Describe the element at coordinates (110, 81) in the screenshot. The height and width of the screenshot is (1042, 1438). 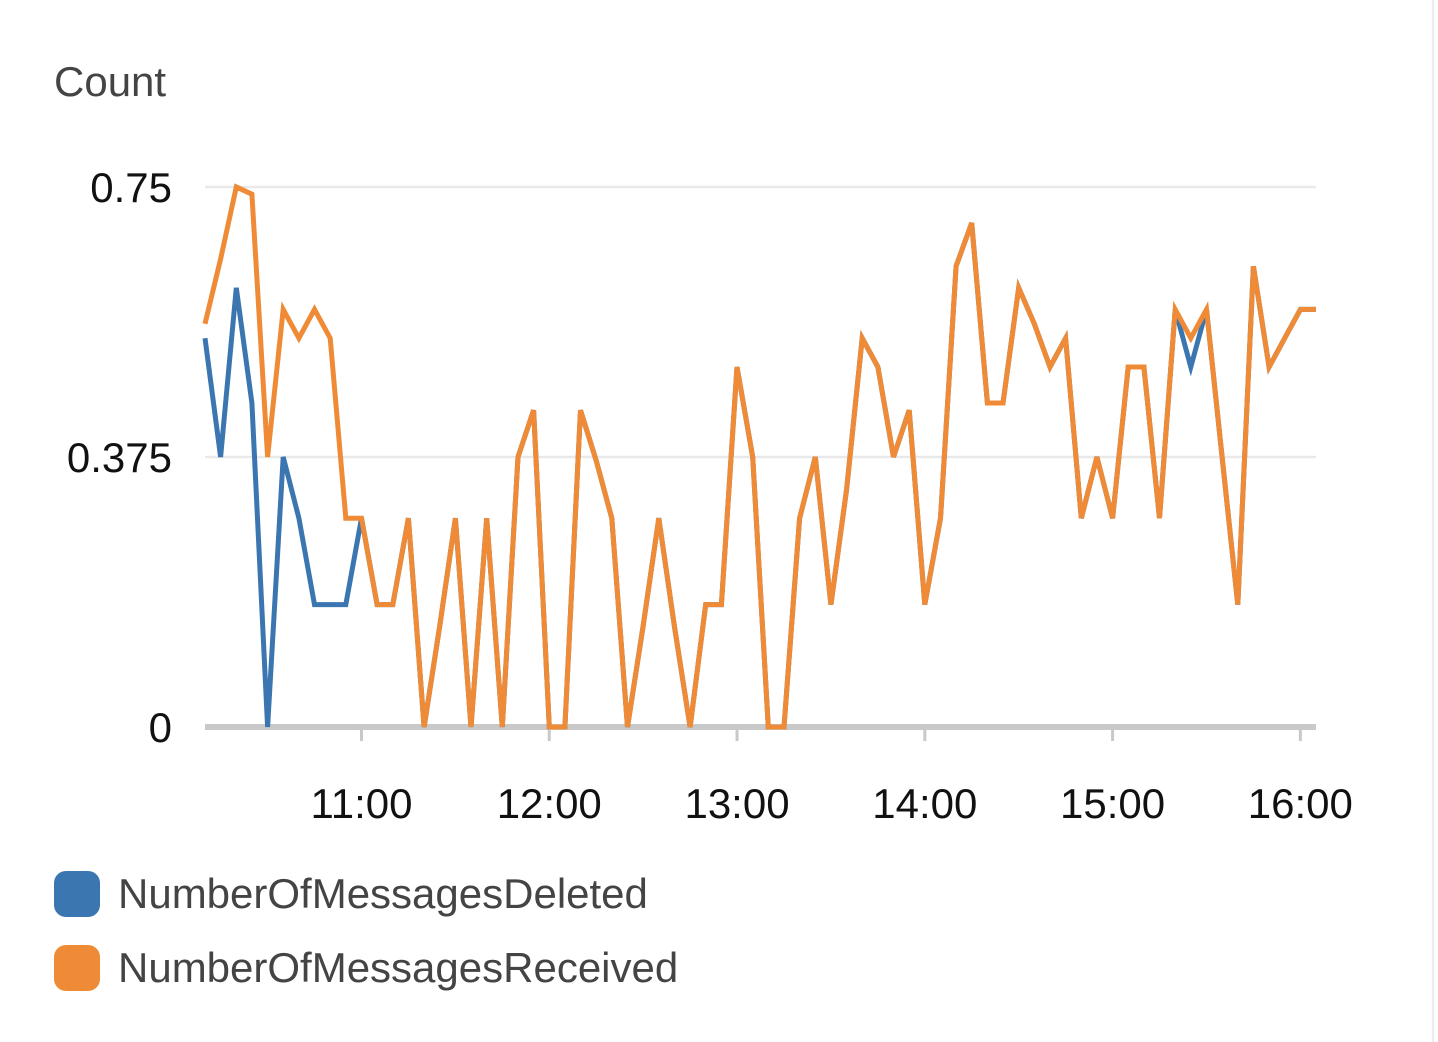
I see `y-axis-label: Count` at that location.